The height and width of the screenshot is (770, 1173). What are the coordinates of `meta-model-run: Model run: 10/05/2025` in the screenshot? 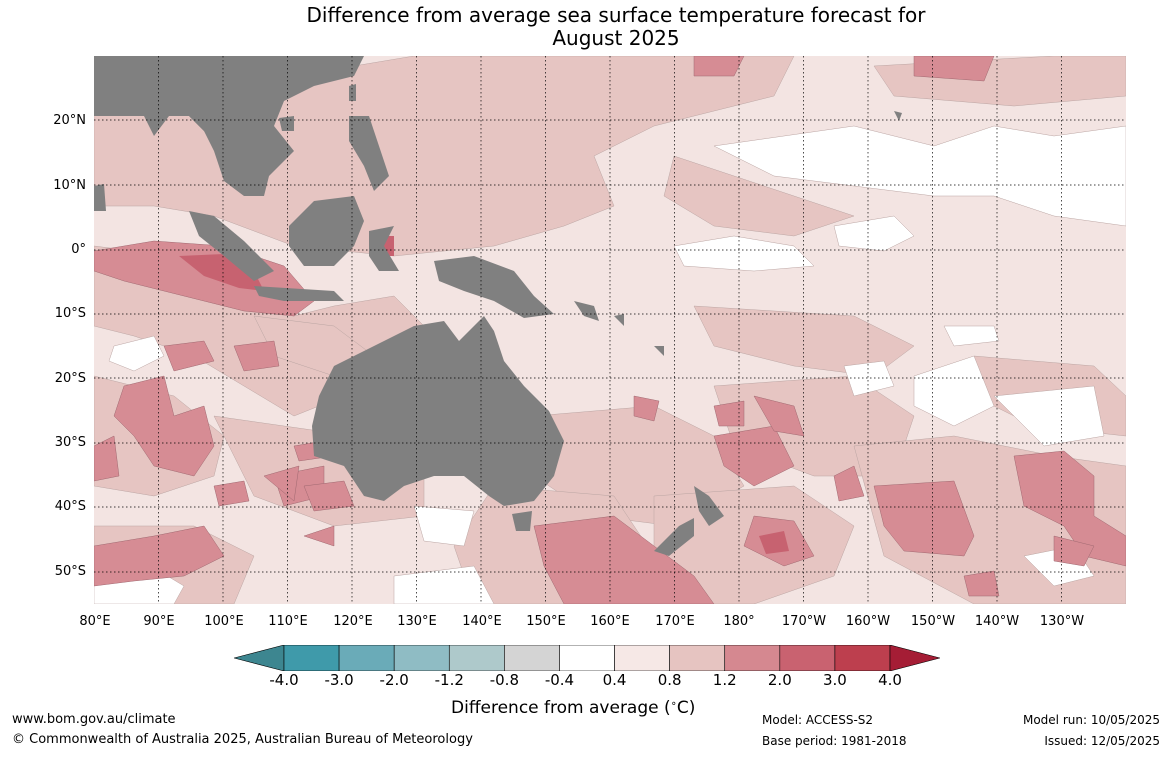 It's located at (1091, 720).